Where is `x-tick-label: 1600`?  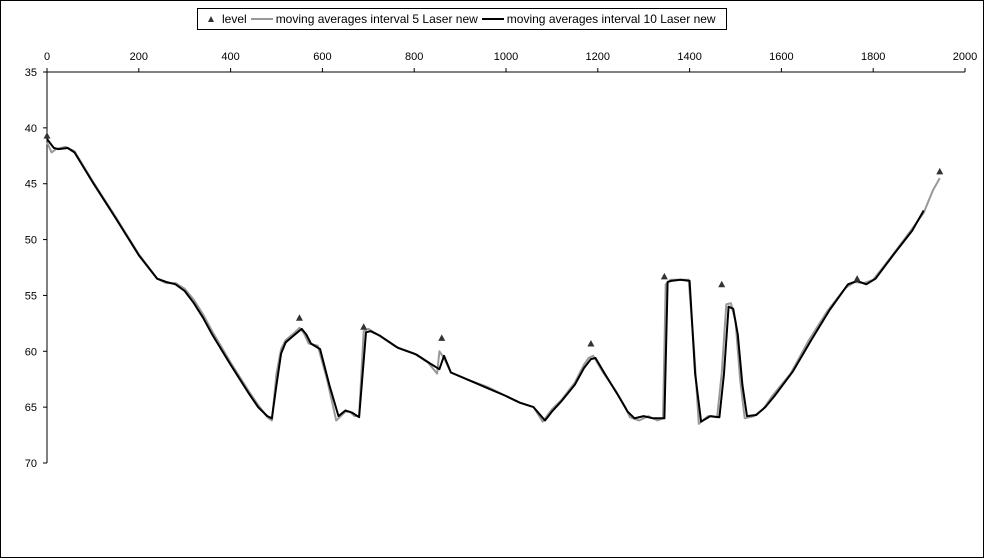
x-tick-label: 1600 is located at coordinates (781, 57).